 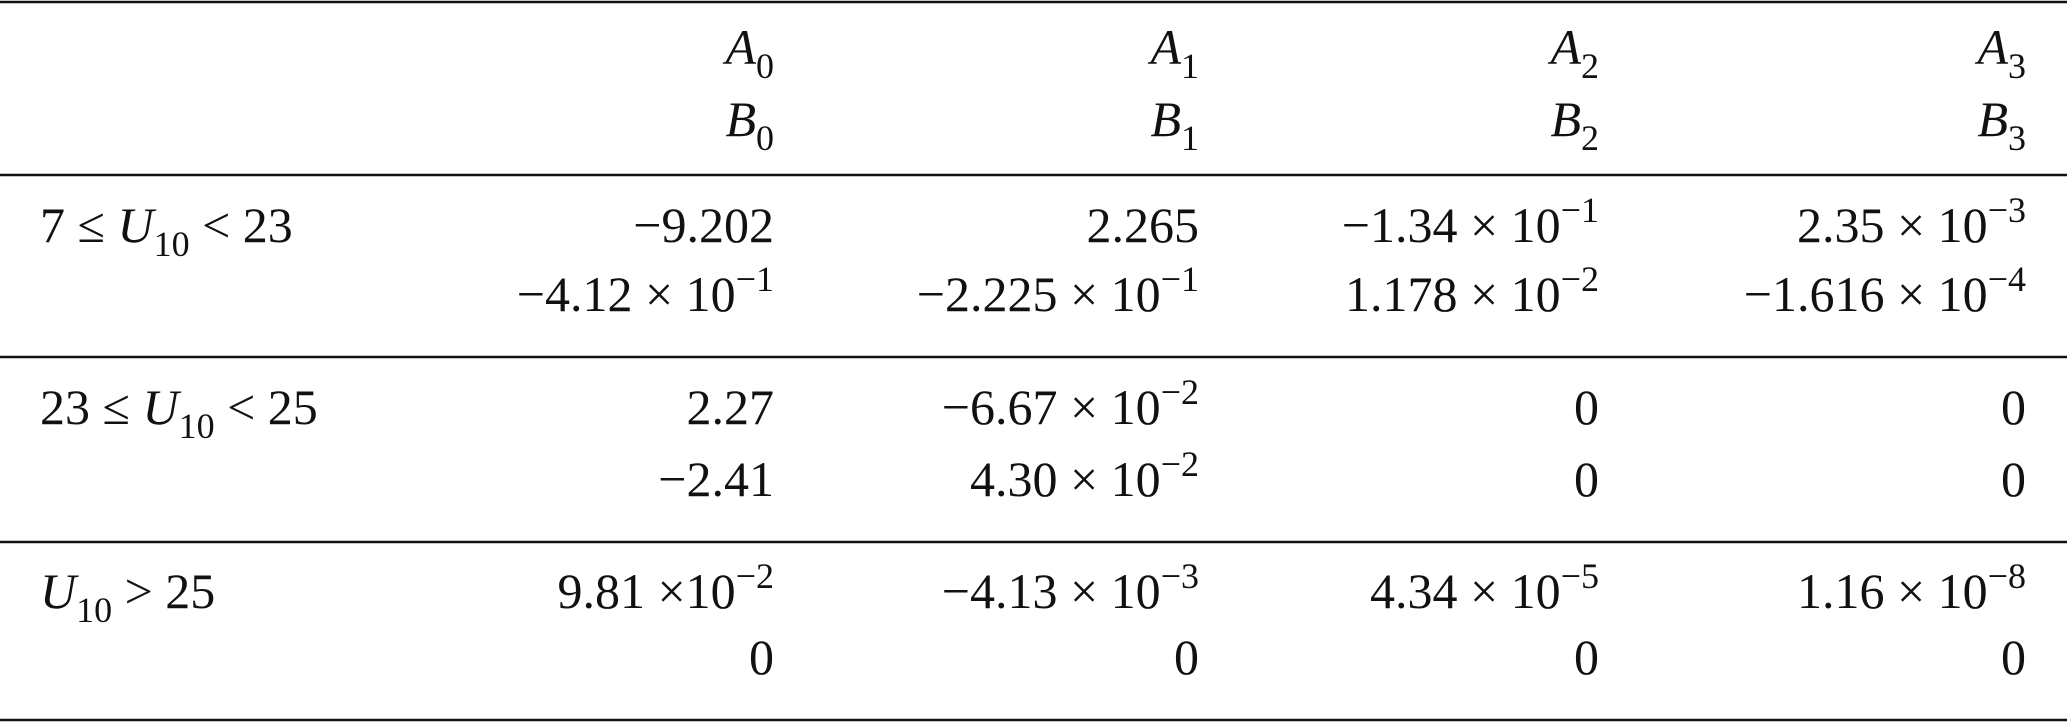 I want to click on math-text: 2.35 × 10, so click(x=1892, y=225).